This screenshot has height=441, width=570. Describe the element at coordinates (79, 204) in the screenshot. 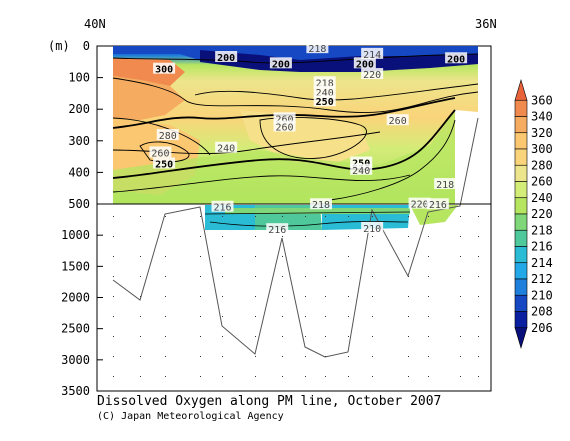

I see `y-tick-label: 500` at that location.